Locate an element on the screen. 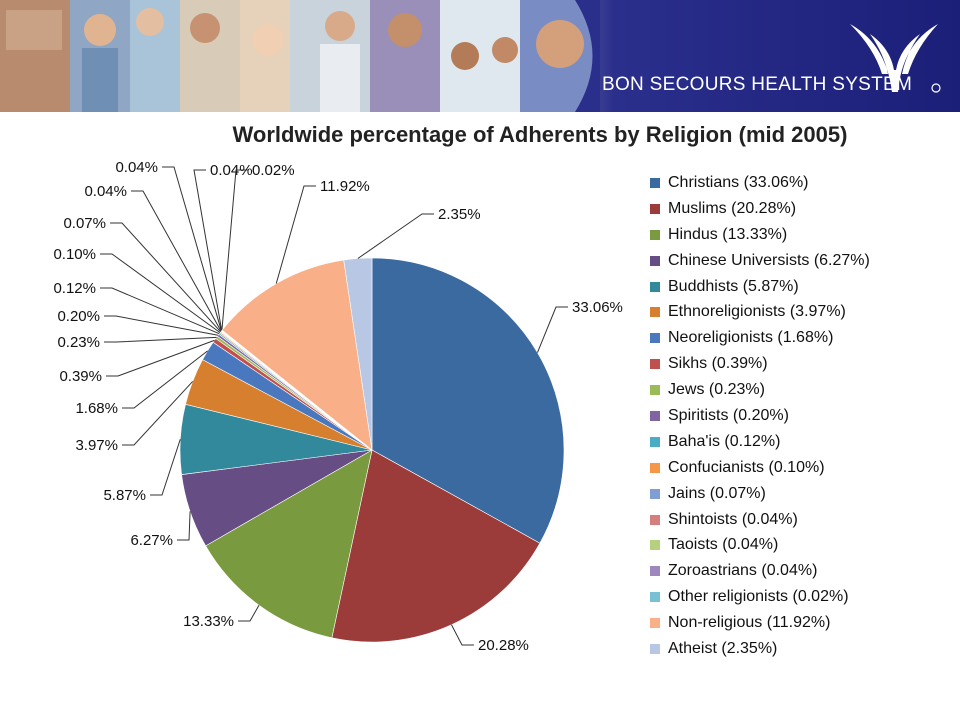  legend-item-7: Sikhs (0.39%) is located at coordinates (800, 364).